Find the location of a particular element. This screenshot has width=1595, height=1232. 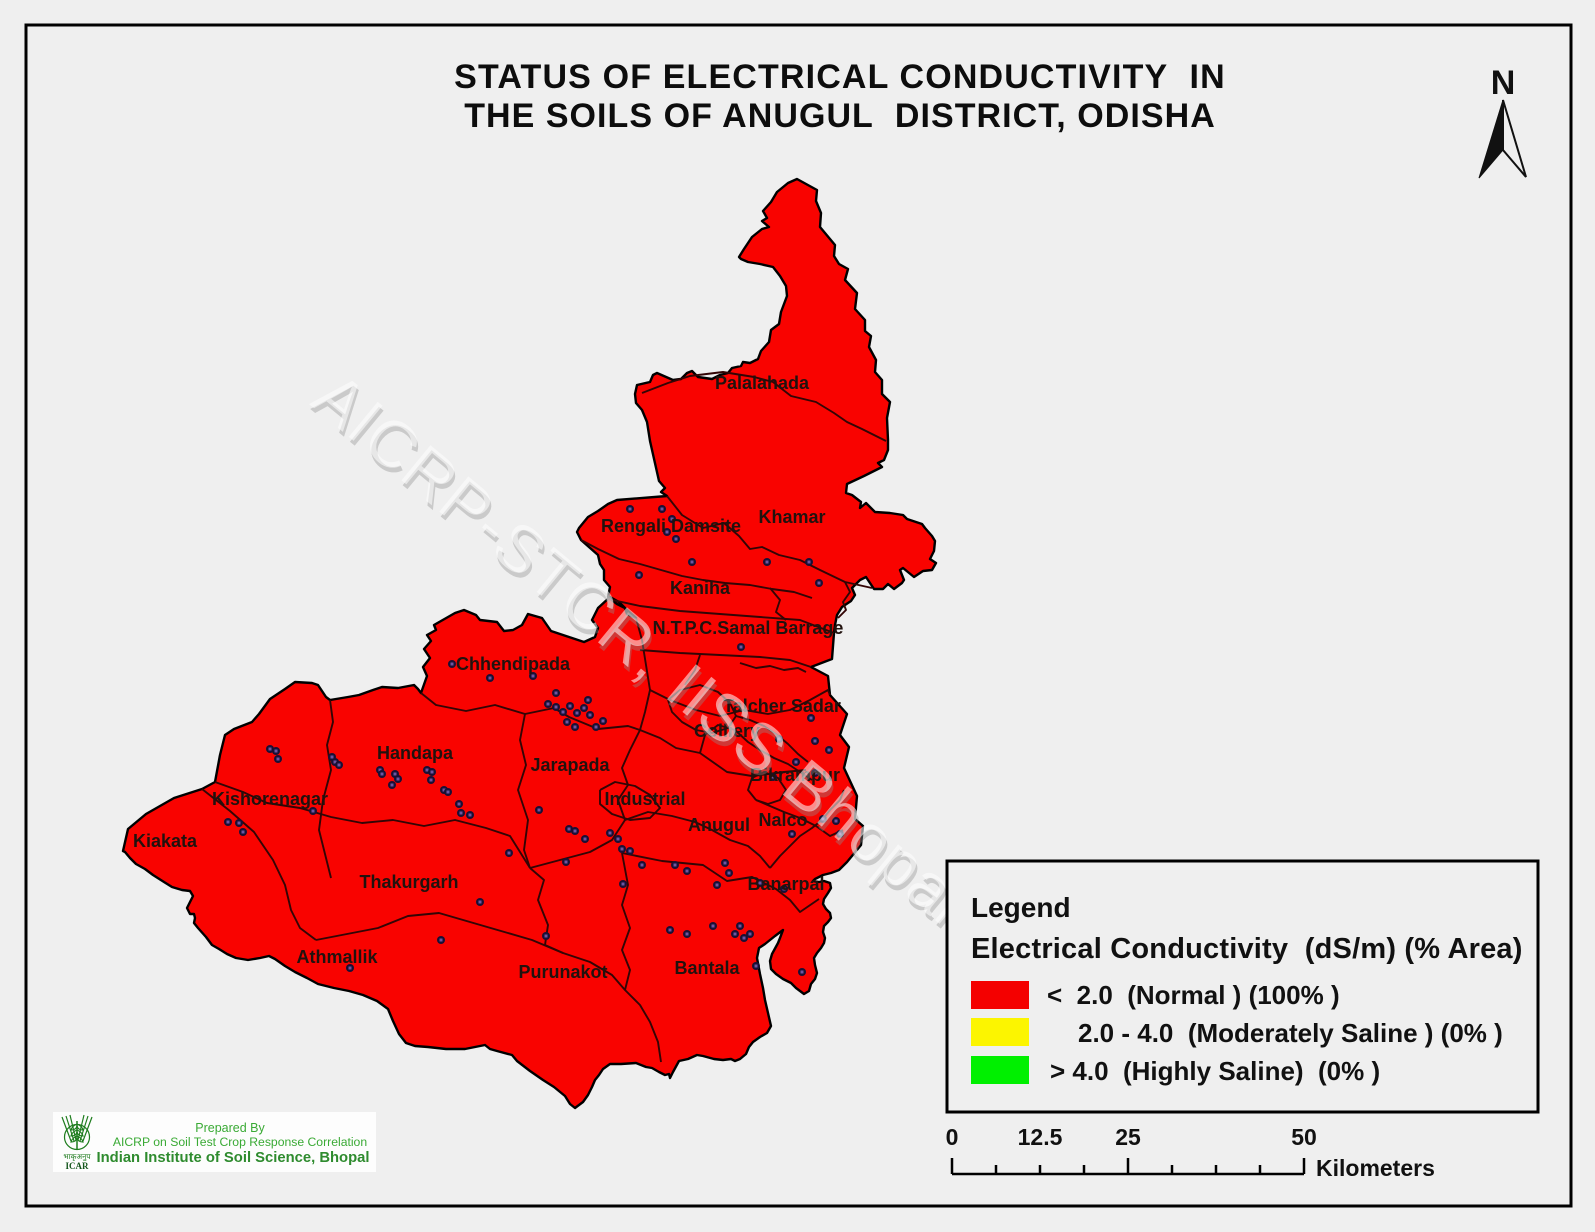

svg-text: < 2.0 (Normal ) (100% ) is located at coordinates (1193, 995).